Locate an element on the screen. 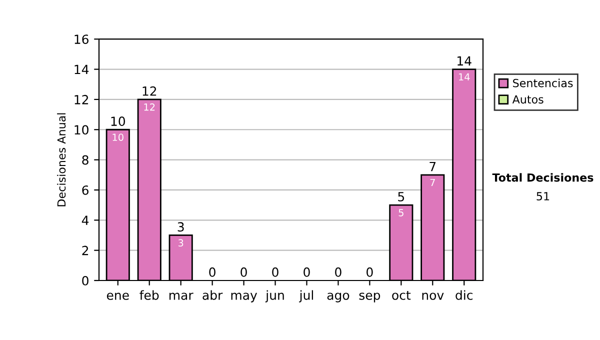 Image resolution: width=600 pixels, height=340 pixels. y-tick-label: 2 is located at coordinates (85, 251).